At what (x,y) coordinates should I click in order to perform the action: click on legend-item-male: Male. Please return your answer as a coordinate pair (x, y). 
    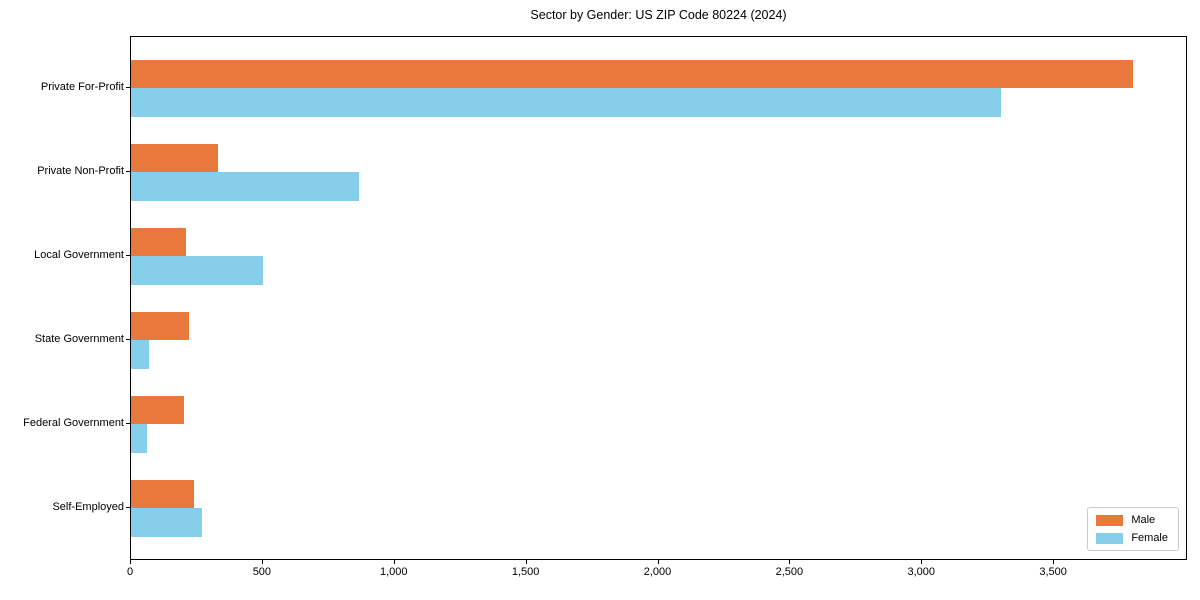
    Looking at the image, I should click on (1132, 520).